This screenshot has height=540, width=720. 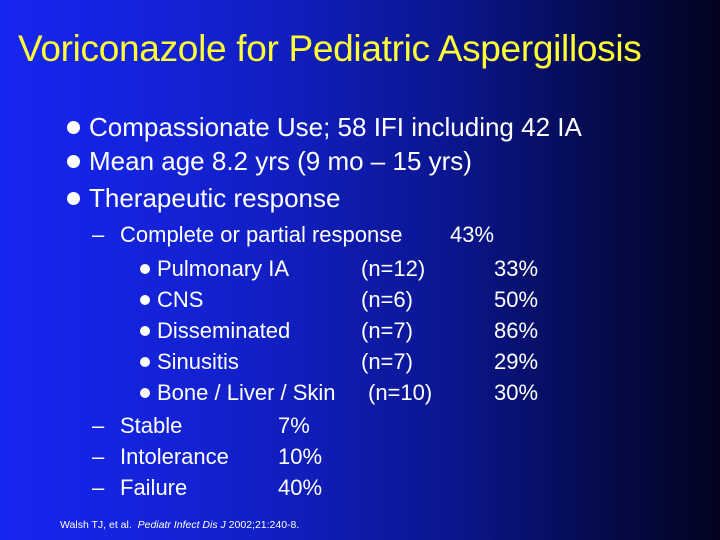 What do you see at coordinates (154, 487) in the screenshot?
I see `outcome-label: Failure` at bounding box center [154, 487].